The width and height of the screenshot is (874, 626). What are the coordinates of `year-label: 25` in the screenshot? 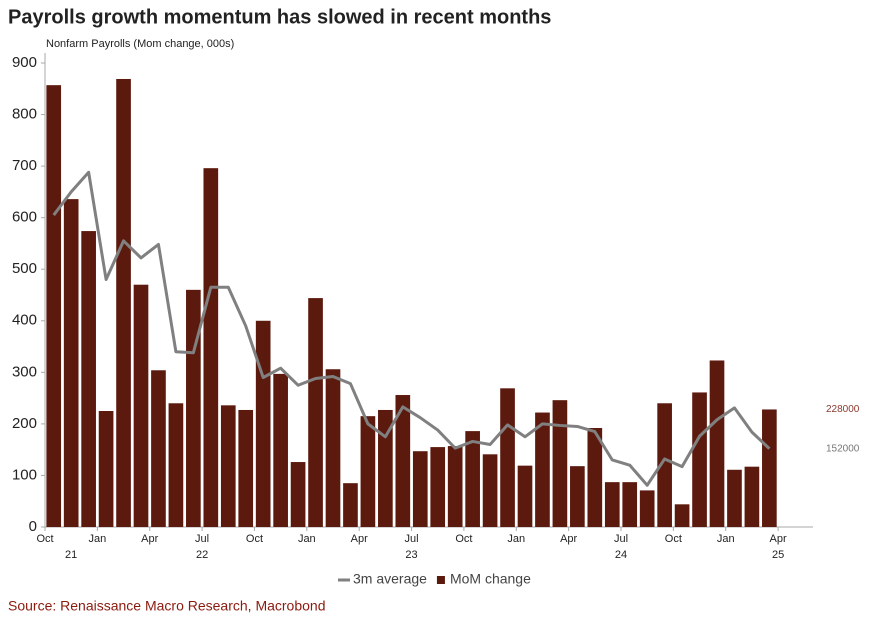 It's located at (778, 555).